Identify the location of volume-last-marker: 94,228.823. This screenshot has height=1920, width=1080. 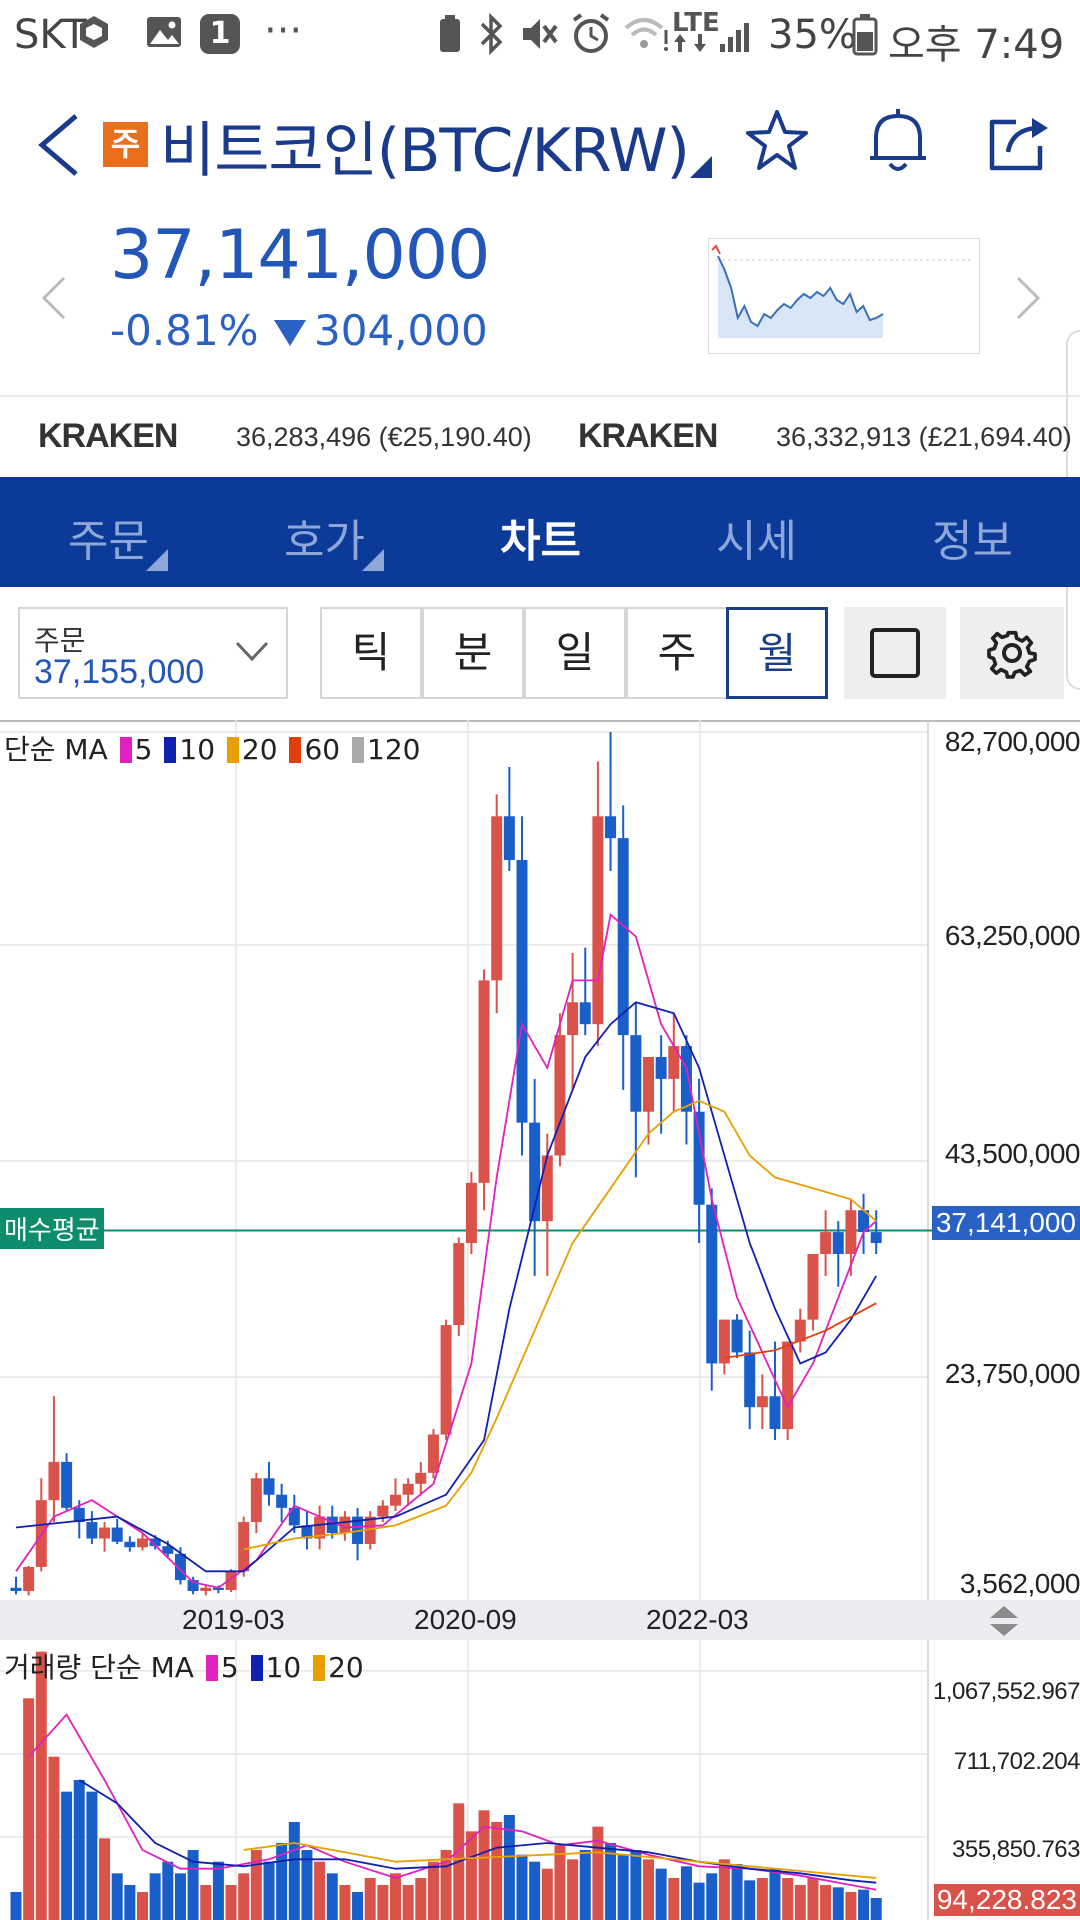
(1006, 1900).